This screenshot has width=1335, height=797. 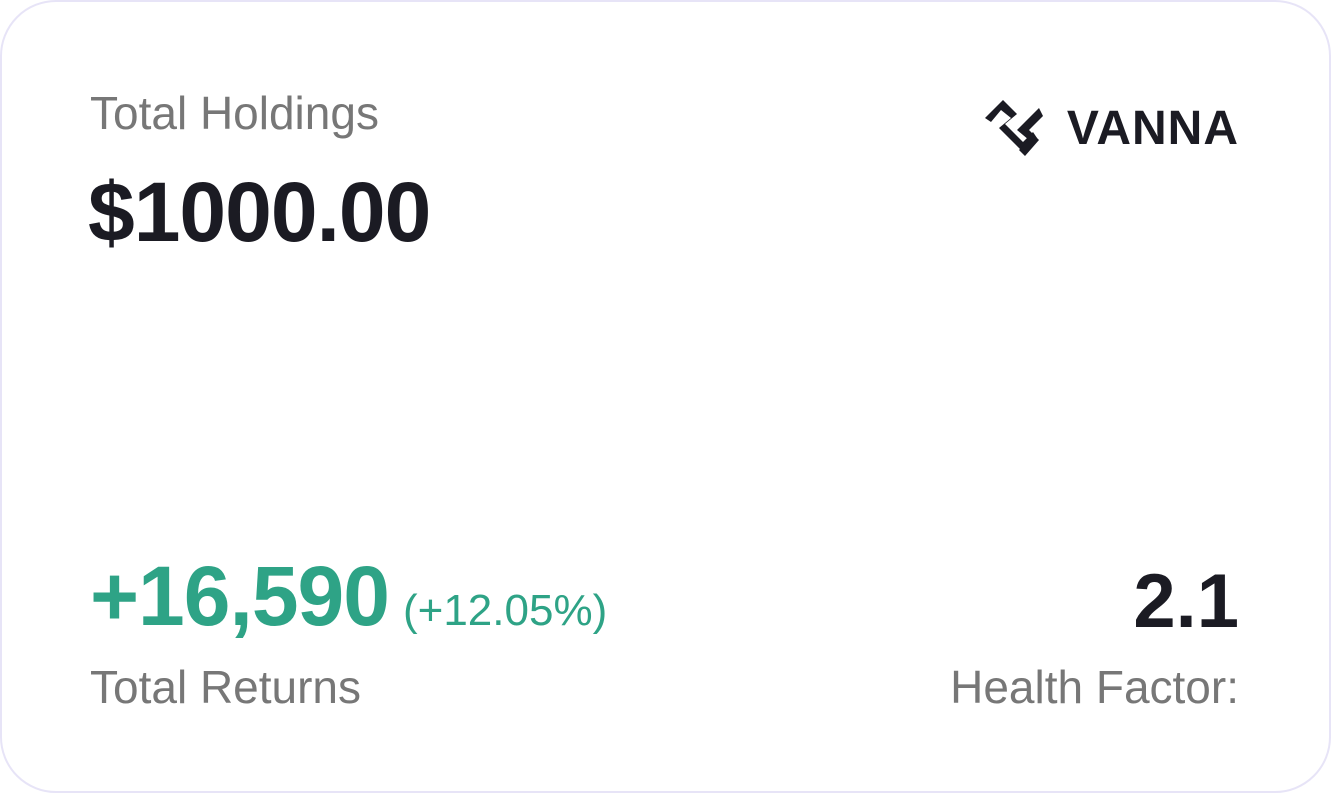 I want to click on total-returns-row: +16,590 (+12.05%), so click(x=348, y=596).